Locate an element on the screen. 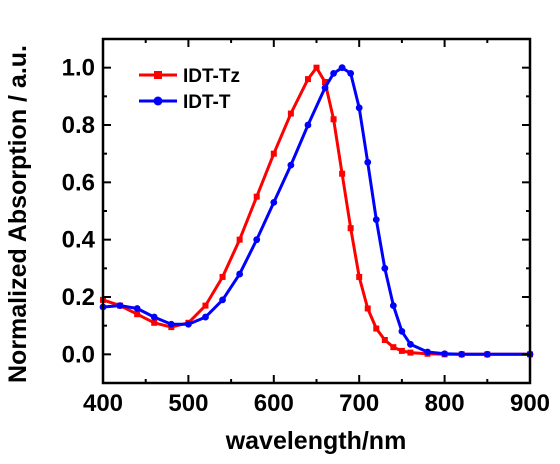 Image resolution: width=560 pixels, height=464 pixels. y-tick-label: 0.2 is located at coordinates (78, 297).